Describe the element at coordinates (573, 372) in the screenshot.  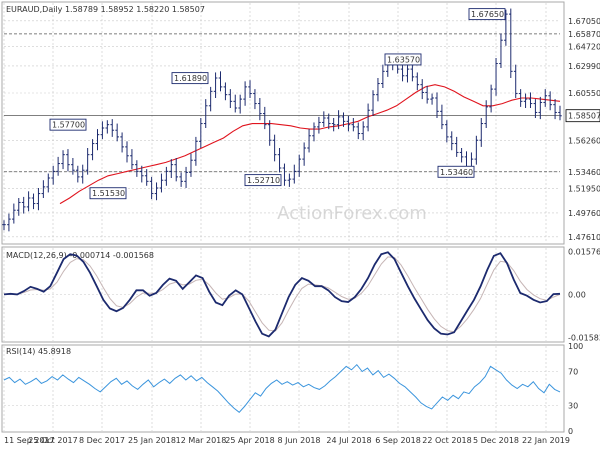
I see `rsi-tick-label: 70` at that location.